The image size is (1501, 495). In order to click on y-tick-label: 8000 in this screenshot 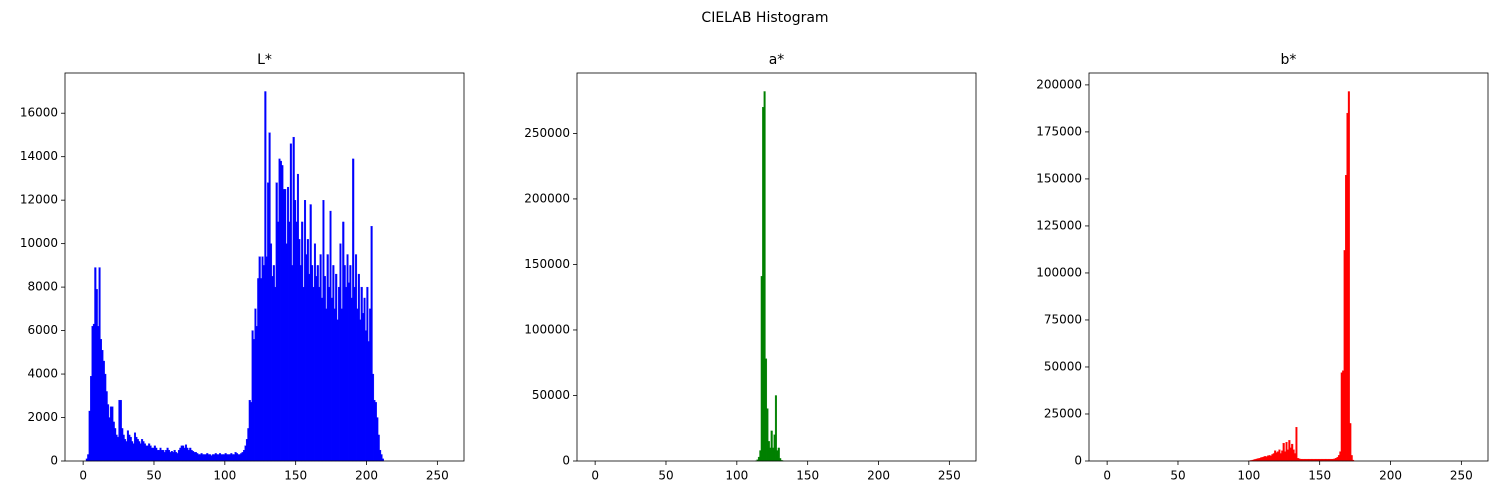, I will do `click(42, 287)`.